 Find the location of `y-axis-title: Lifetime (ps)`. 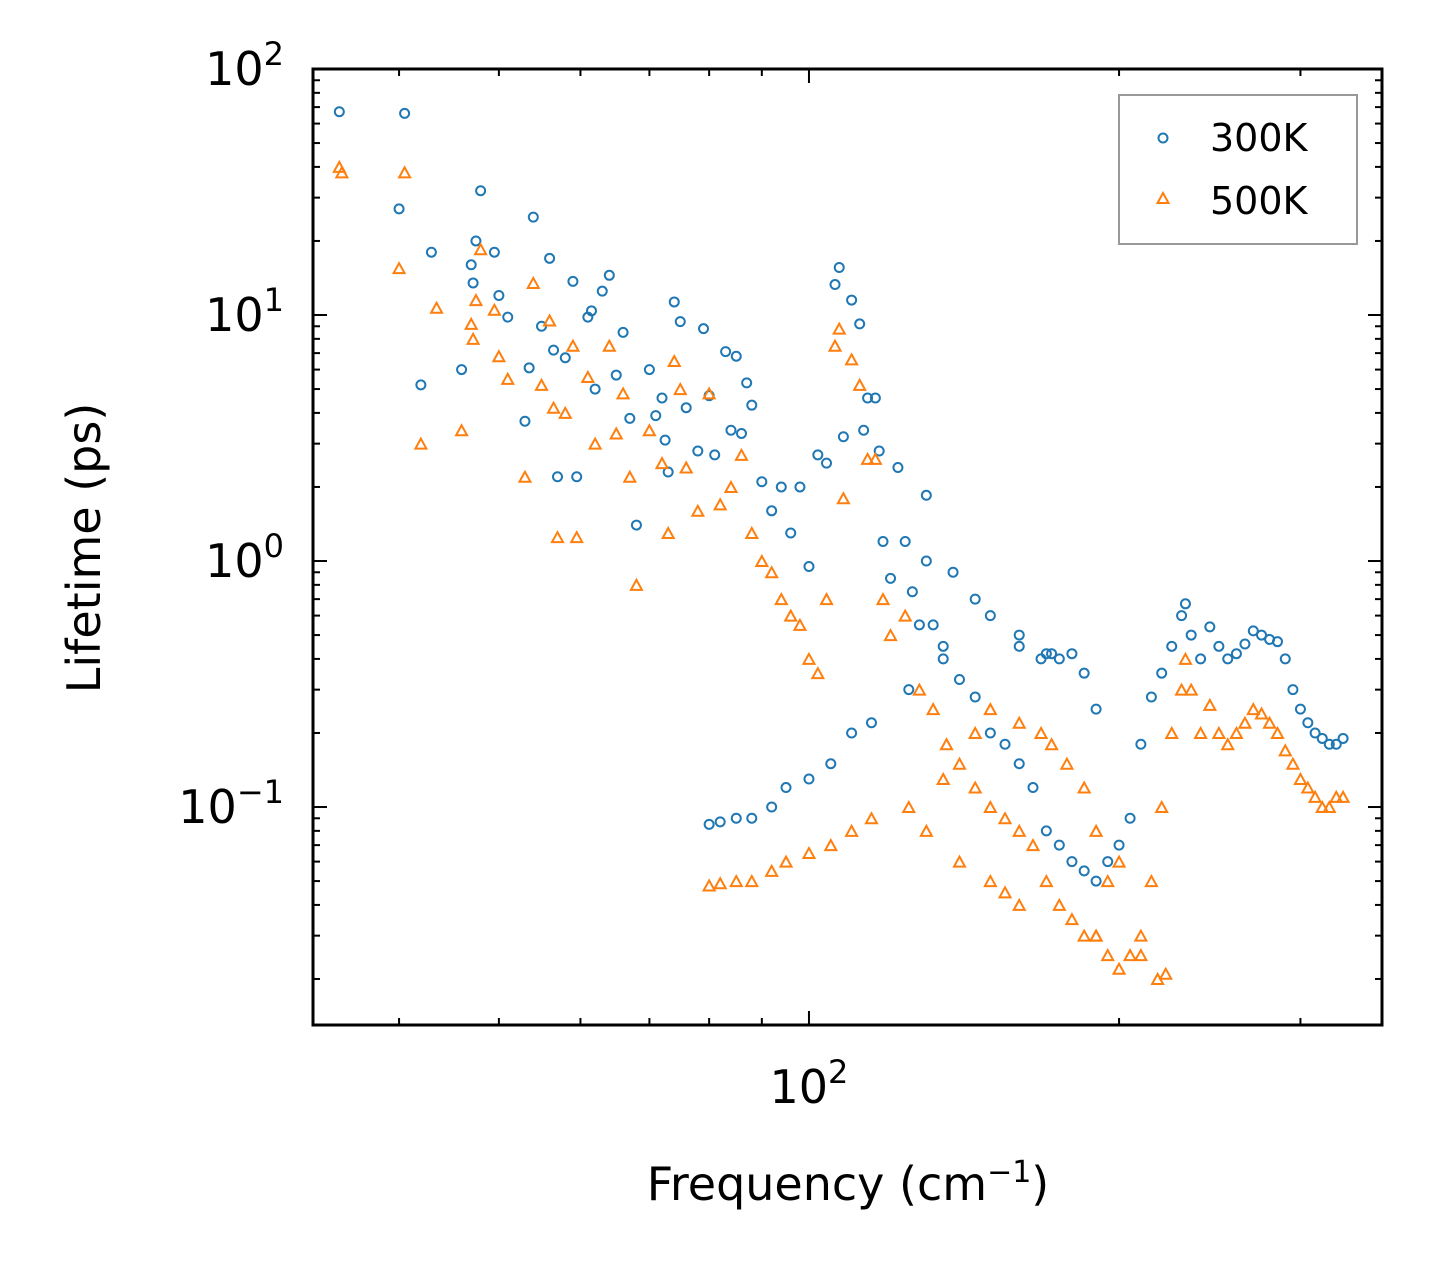

y-axis-title: Lifetime (ps) is located at coordinates (84, 548).